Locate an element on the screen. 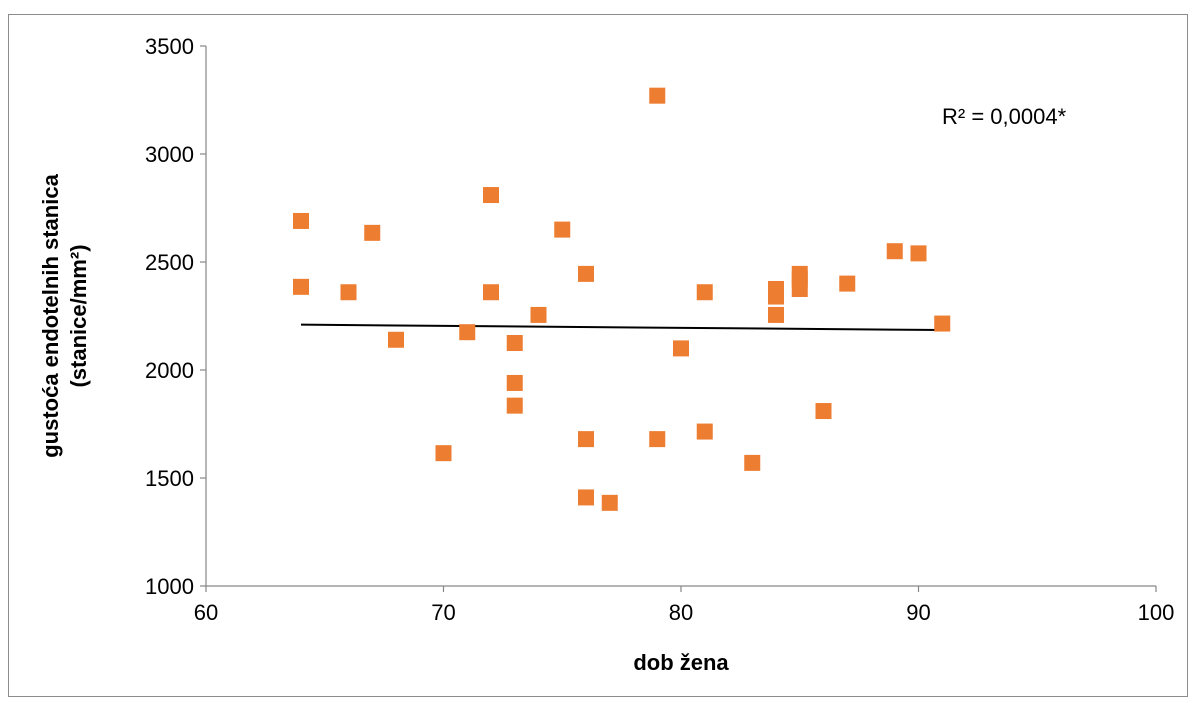  x-tick-label: 90 is located at coordinates (918, 612).